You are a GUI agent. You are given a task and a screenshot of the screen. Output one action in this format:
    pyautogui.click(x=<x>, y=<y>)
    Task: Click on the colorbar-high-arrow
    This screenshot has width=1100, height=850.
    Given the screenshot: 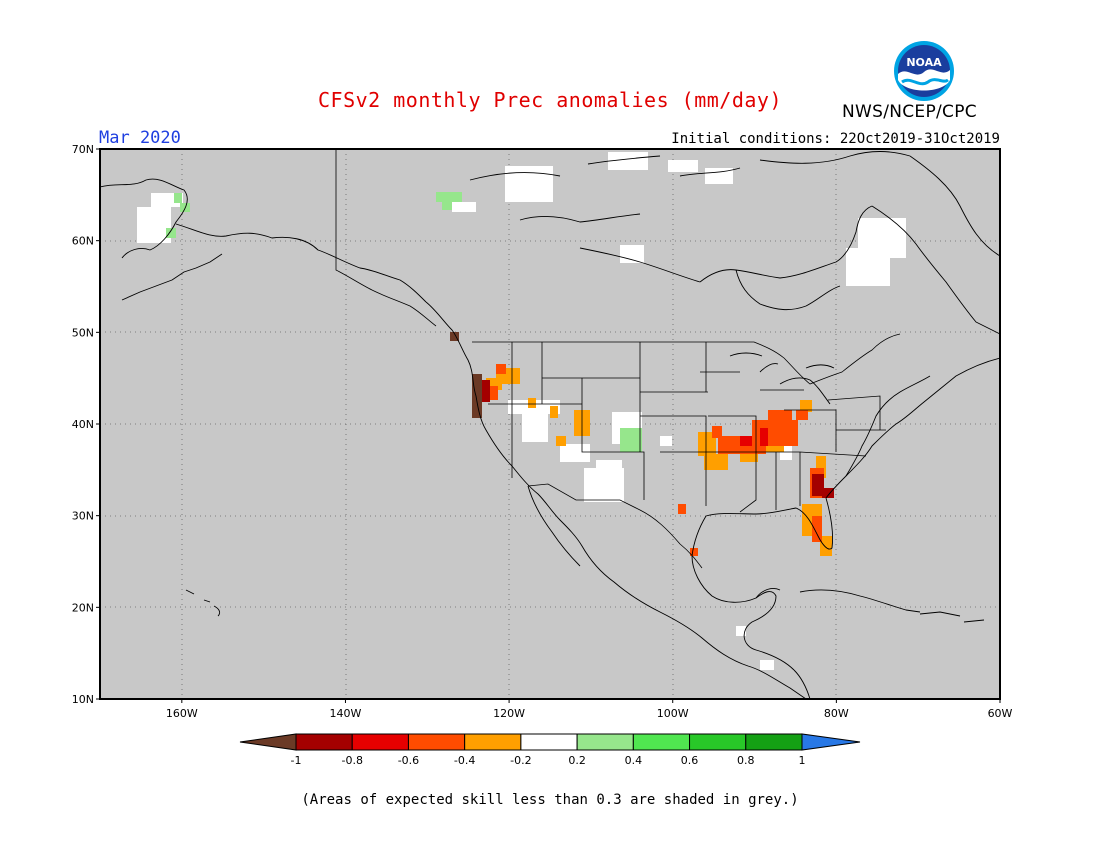 What is the action you would take?
    pyautogui.click(x=831, y=742)
    